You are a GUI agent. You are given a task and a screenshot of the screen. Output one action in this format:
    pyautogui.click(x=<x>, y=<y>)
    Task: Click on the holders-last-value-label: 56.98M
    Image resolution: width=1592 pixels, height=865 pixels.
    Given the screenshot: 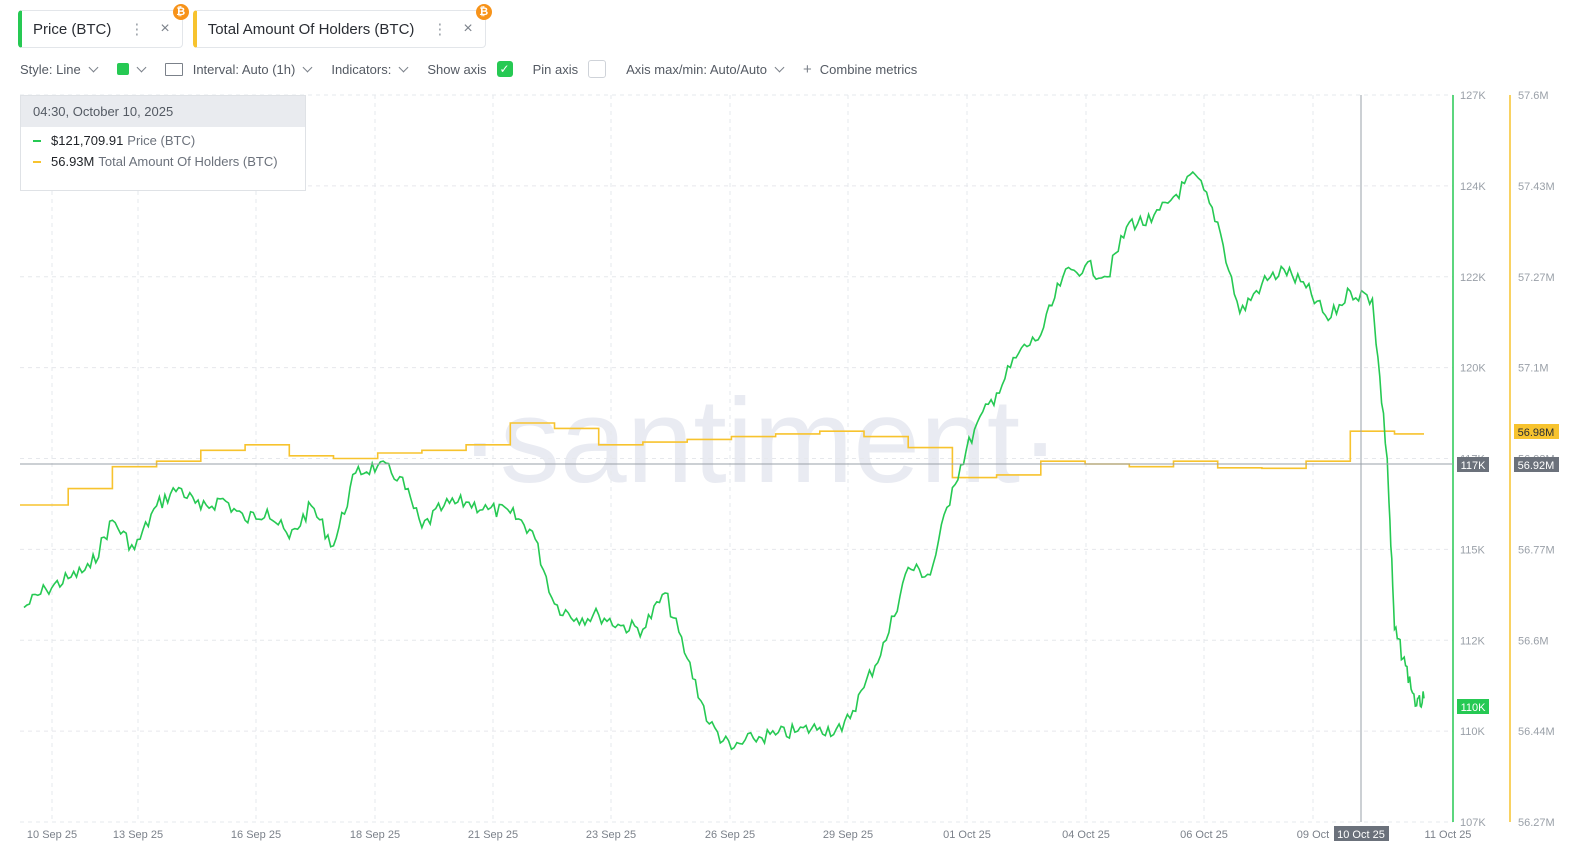 What is the action you would take?
    pyautogui.click(x=1536, y=431)
    